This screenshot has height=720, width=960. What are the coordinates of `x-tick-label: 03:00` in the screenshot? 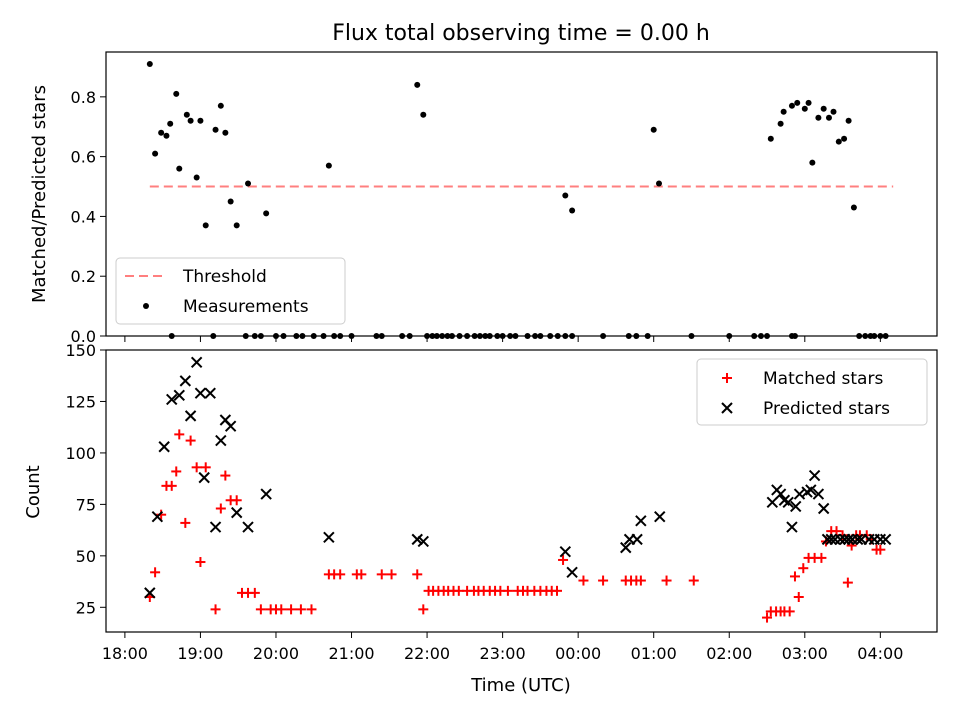 It's located at (805, 653).